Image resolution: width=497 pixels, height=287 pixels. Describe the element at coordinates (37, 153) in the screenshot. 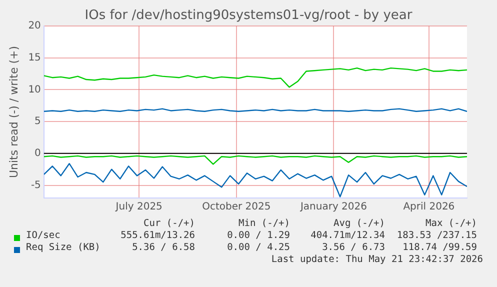

I see `y-tick-label: 0` at that location.